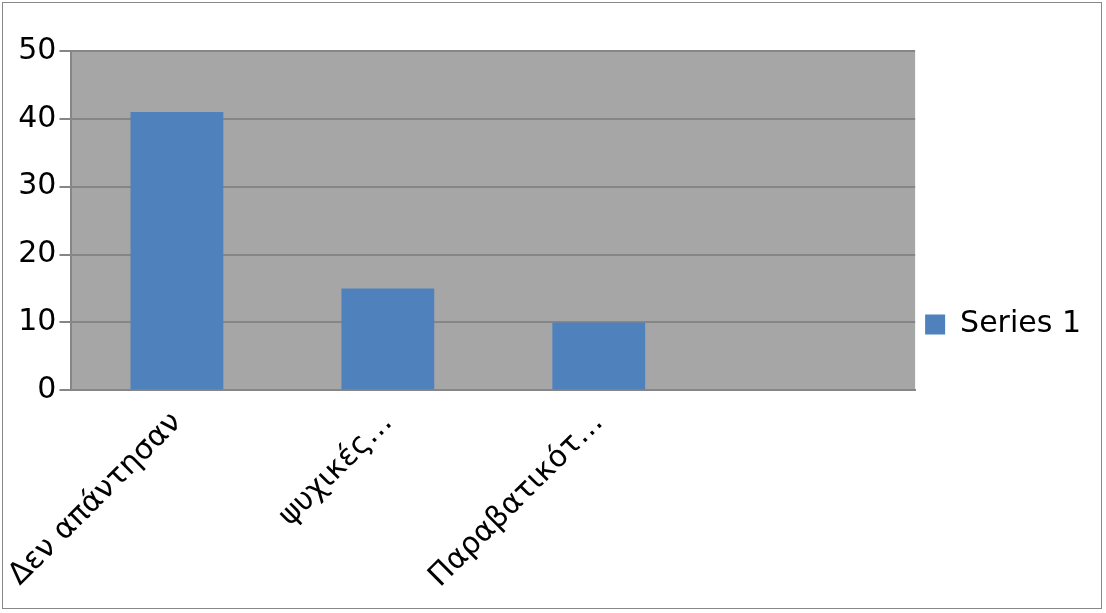 Image resolution: width=1106 pixels, height=613 pixels. What do you see at coordinates (37, 320) in the screenshot?
I see `y-tick-label: 10` at bounding box center [37, 320].